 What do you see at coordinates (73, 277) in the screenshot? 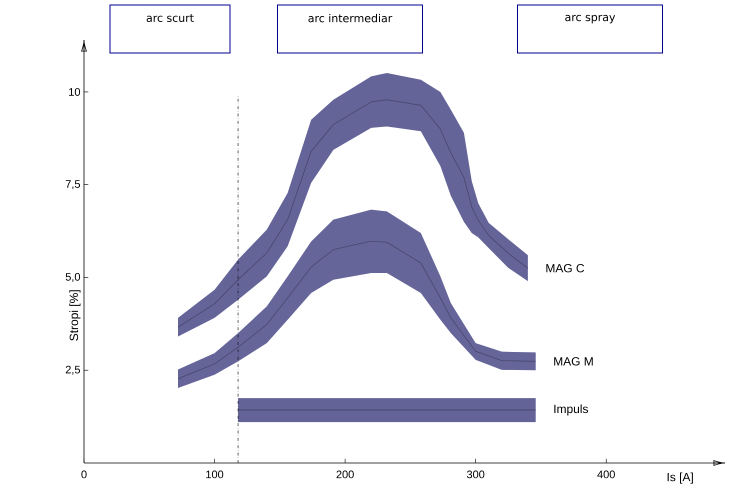
I see `y-tick-label: 5,0` at bounding box center [73, 277].